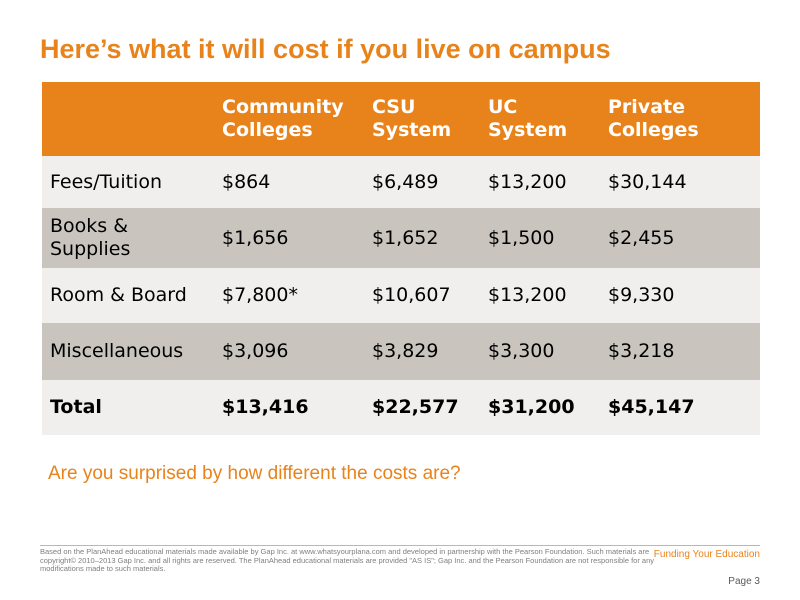 The image size is (800, 600). Describe the element at coordinates (118, 295) in the screenshot. I see `row-label: Room & Board` at that location.